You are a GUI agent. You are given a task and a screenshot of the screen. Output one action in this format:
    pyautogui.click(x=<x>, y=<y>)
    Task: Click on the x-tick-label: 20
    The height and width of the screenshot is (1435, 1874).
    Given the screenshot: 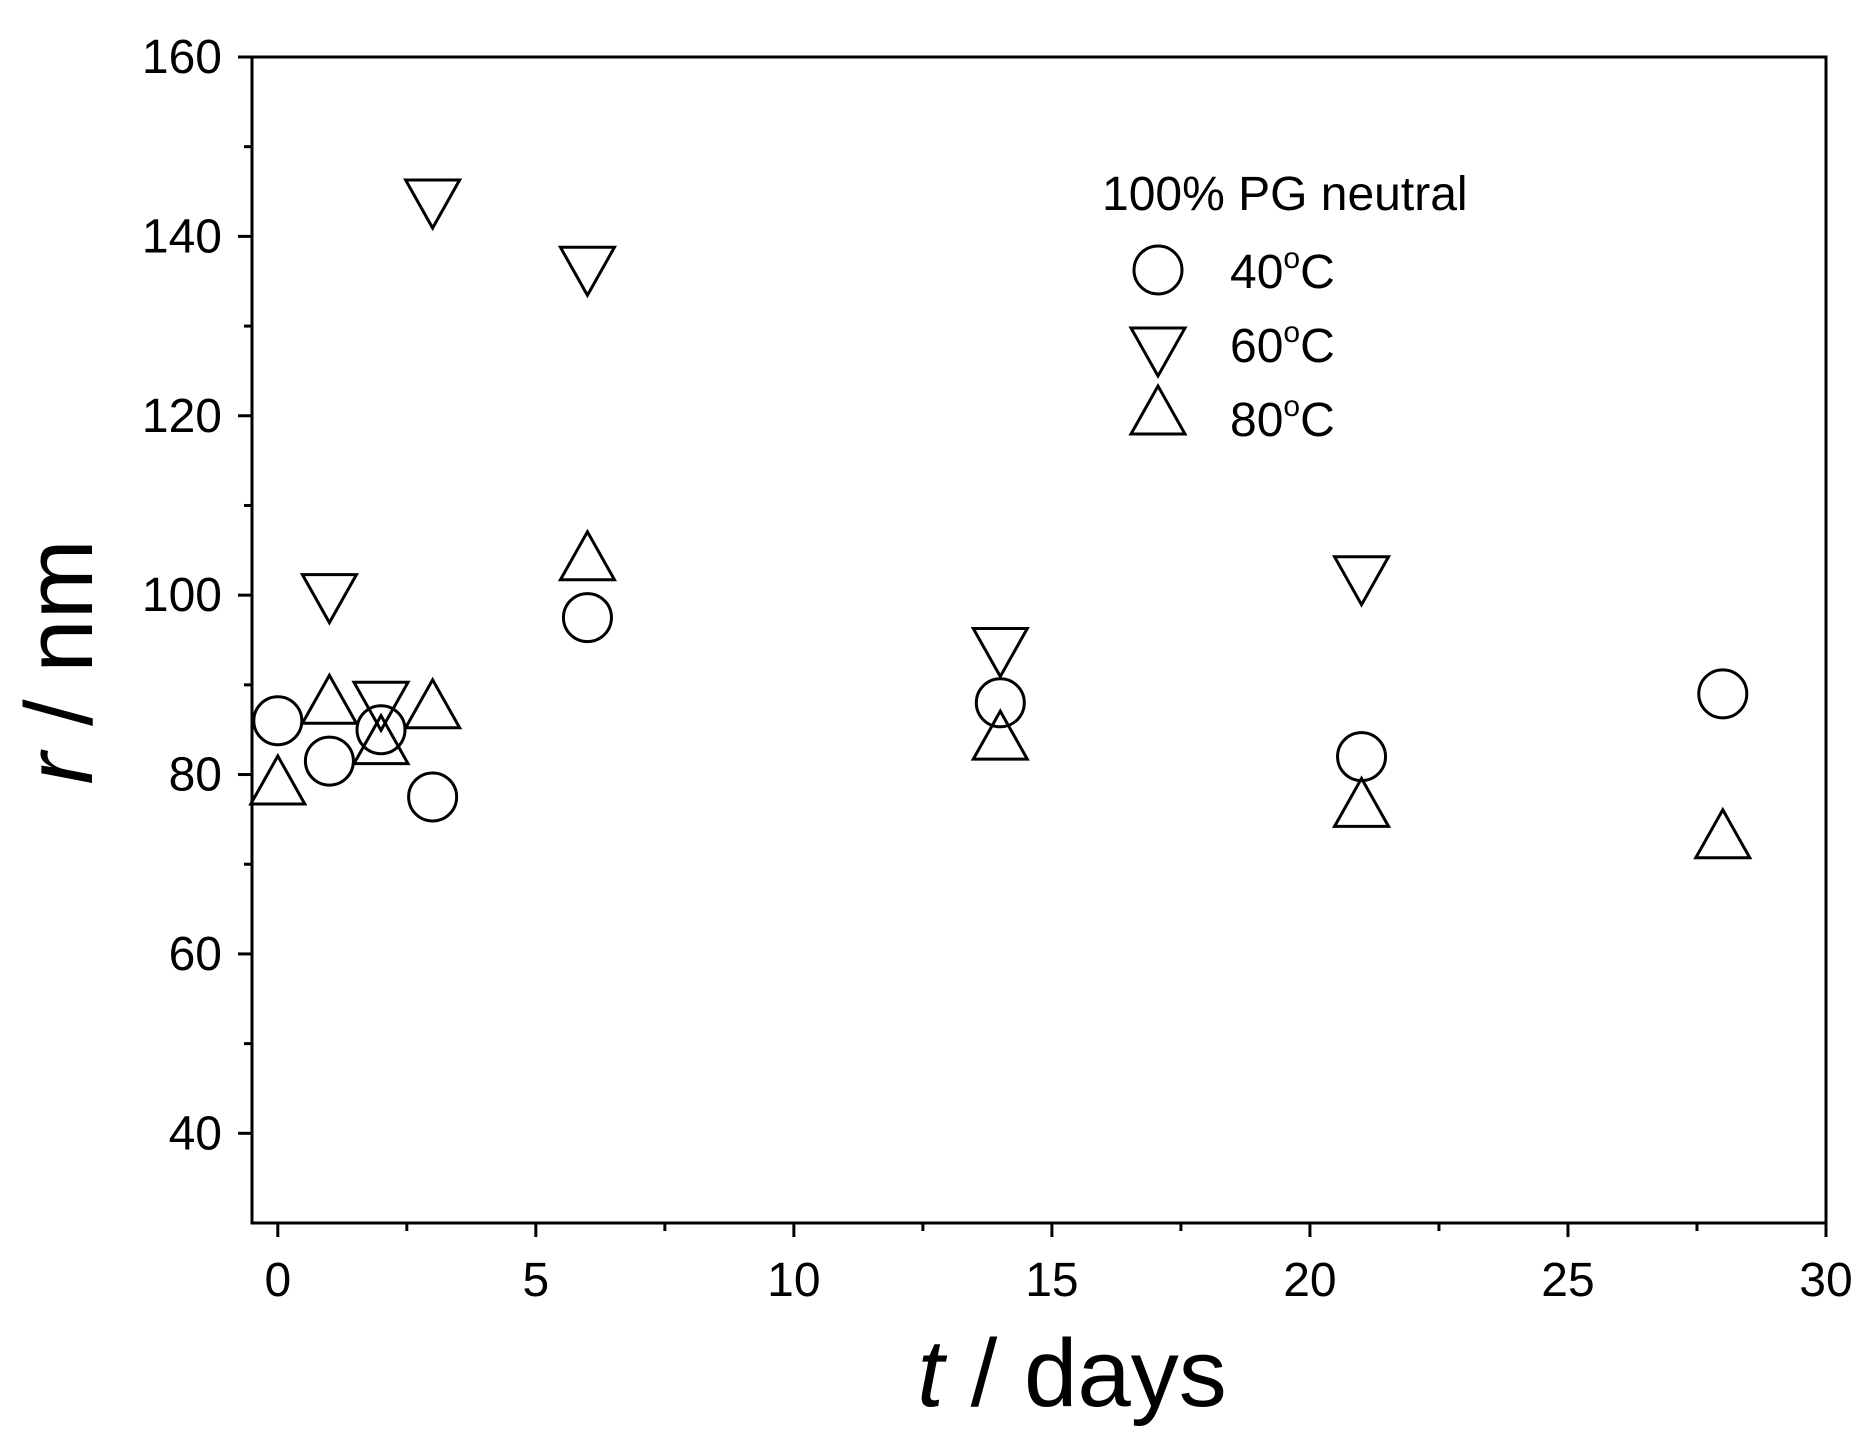 What is the action you would take?
    pyautogui.click(x=1309, y=1280)
    